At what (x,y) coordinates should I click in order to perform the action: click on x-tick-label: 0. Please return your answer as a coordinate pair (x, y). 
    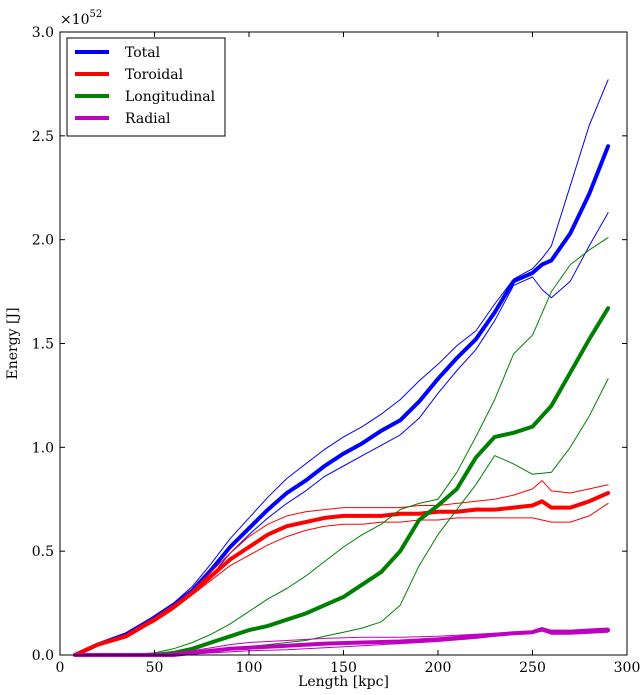
    Looking at the image, I should click on (60, 668).